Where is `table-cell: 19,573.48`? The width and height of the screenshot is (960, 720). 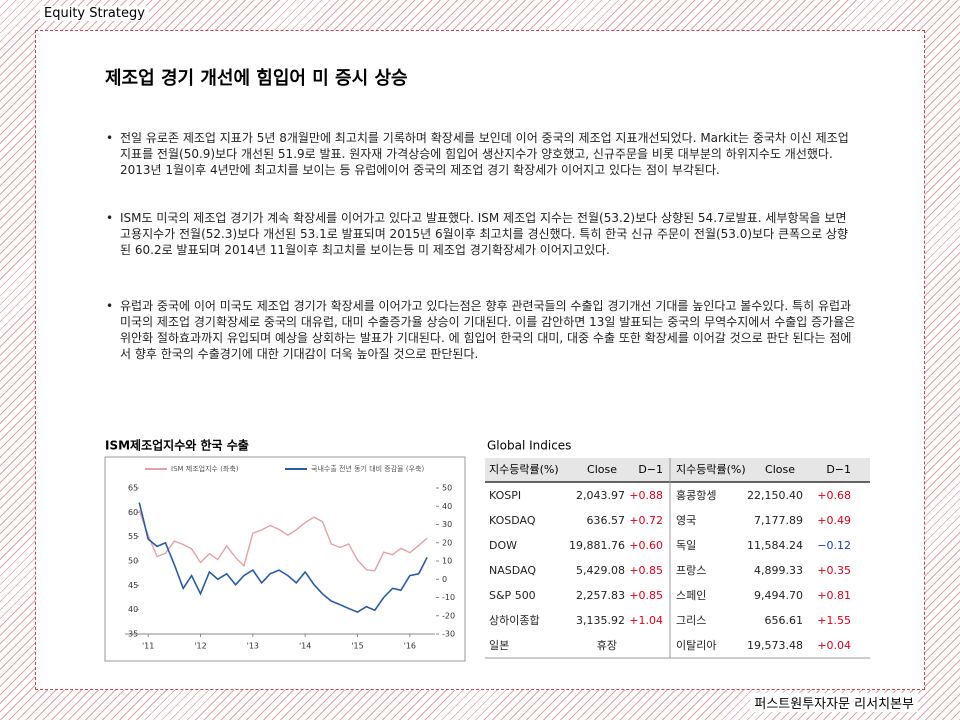 table-cell: 19,573.48 is located at coordinates (775, 645).